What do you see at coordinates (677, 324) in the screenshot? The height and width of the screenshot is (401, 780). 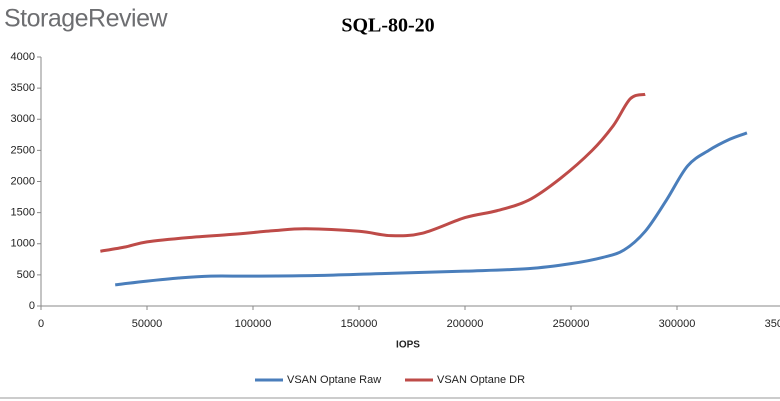 I see `x-tick-label: 300000` at bounding box center [677, 324].